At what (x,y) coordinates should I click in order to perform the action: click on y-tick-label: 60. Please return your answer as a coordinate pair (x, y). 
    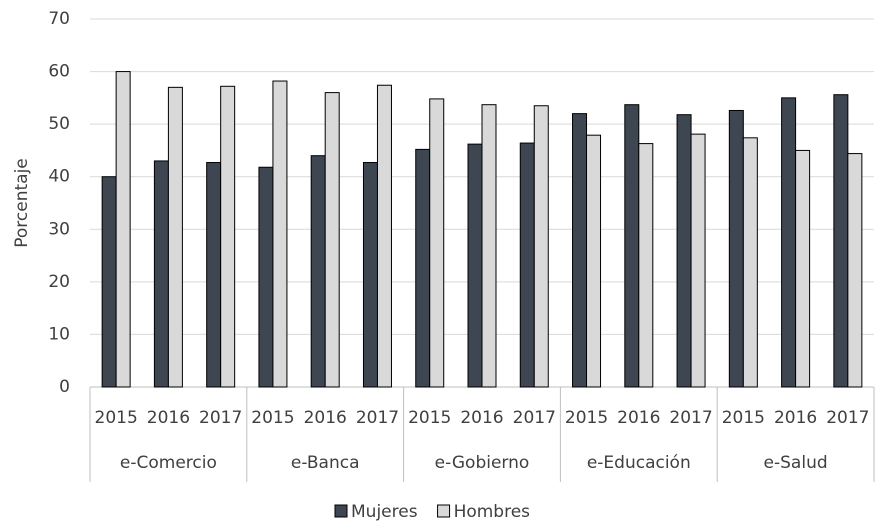
    Looking at the image, I should click on (59, 72).